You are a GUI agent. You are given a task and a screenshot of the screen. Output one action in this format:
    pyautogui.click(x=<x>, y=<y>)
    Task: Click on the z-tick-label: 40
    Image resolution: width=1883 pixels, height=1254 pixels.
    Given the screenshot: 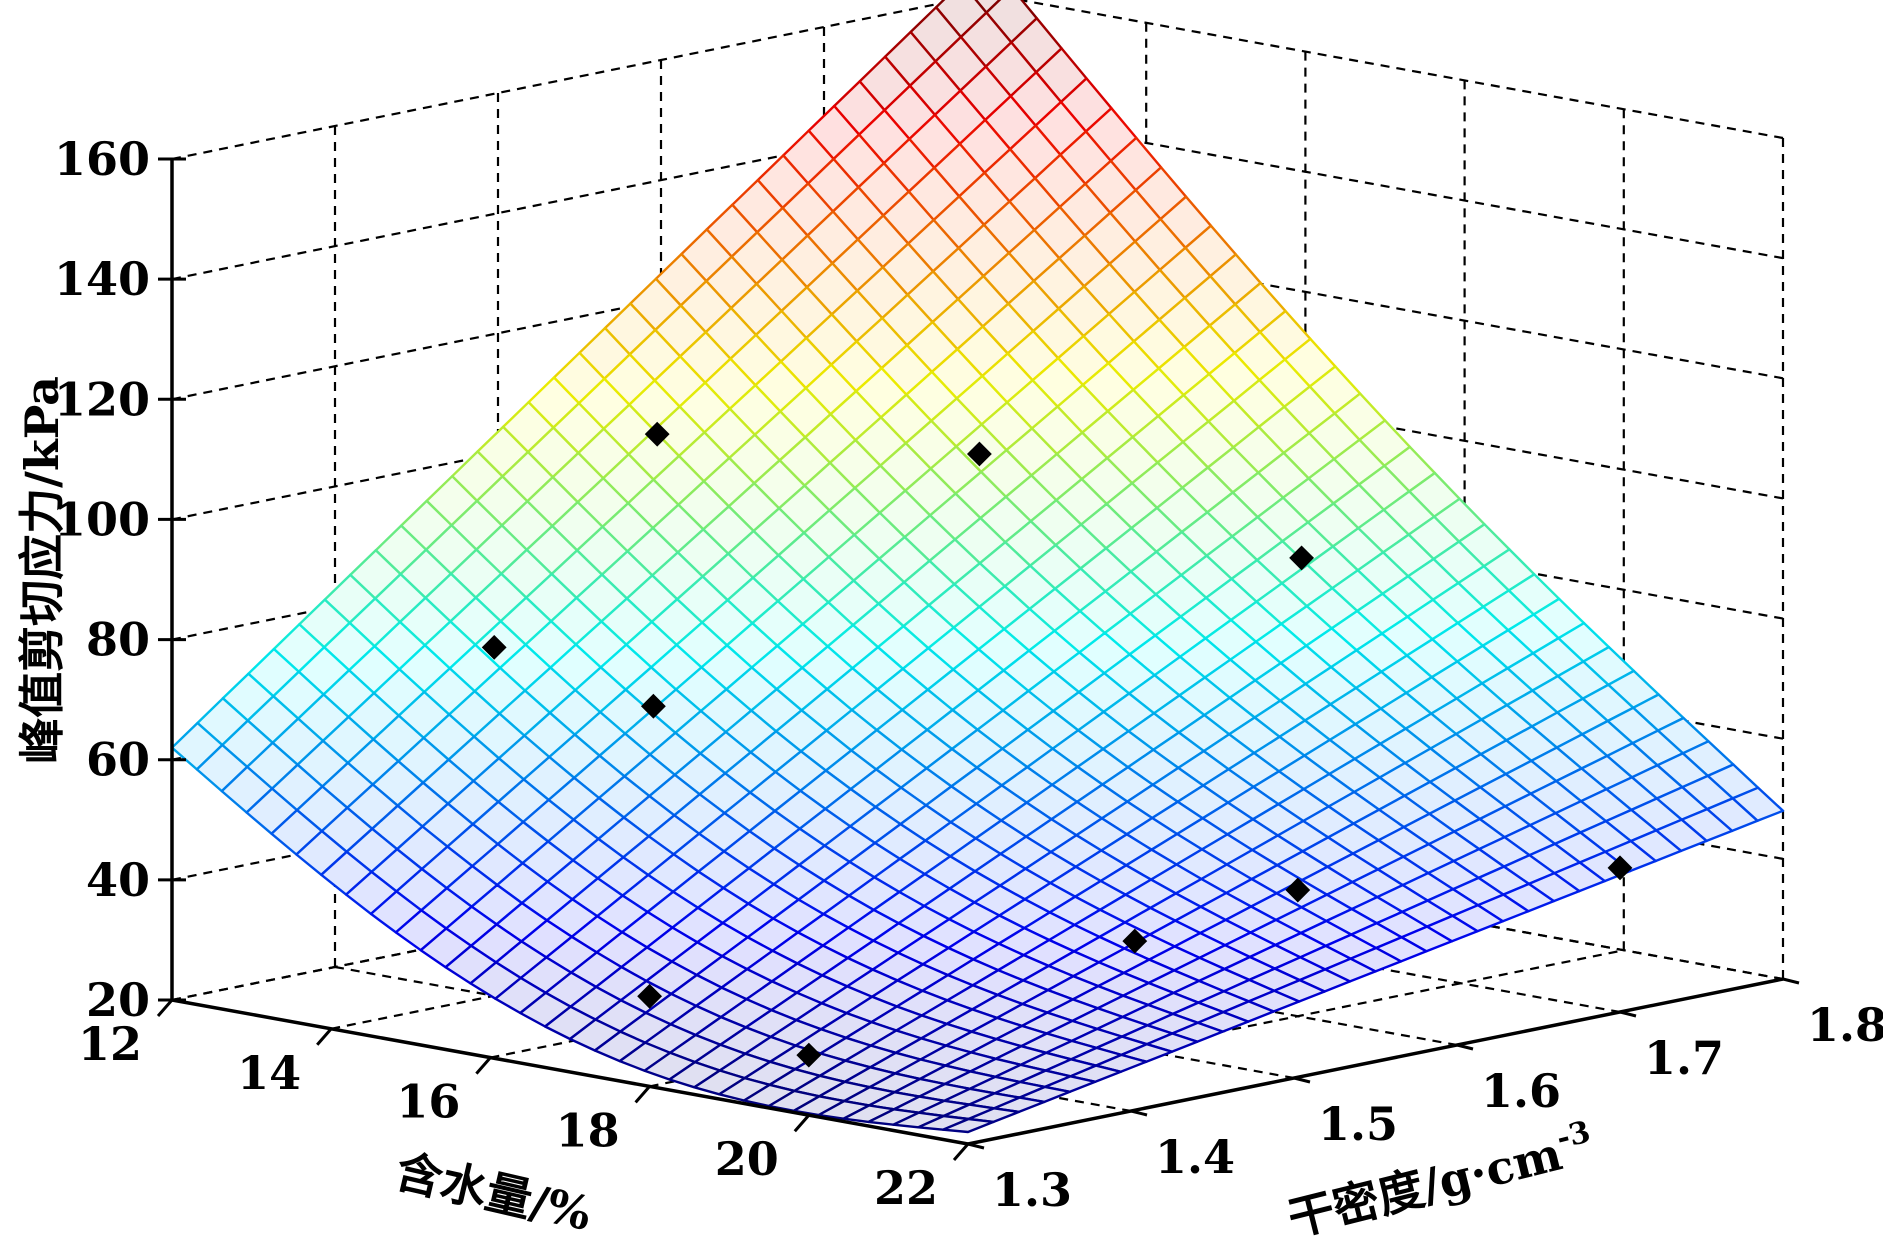 What is the action you would take?
    pyautogui.click(x=118, y=880)
    